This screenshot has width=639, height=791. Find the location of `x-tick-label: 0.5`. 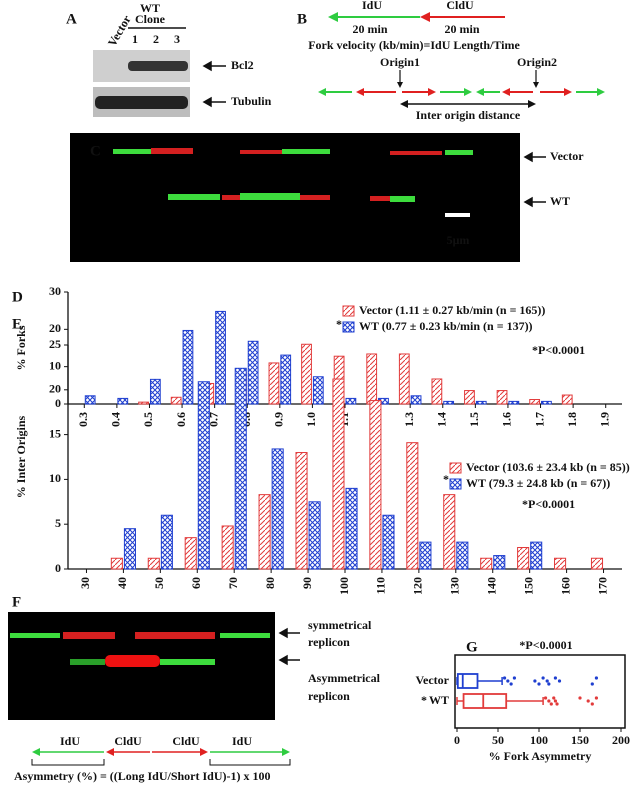

x-tick-label: 0.5 is located at coordinates (148, 419).